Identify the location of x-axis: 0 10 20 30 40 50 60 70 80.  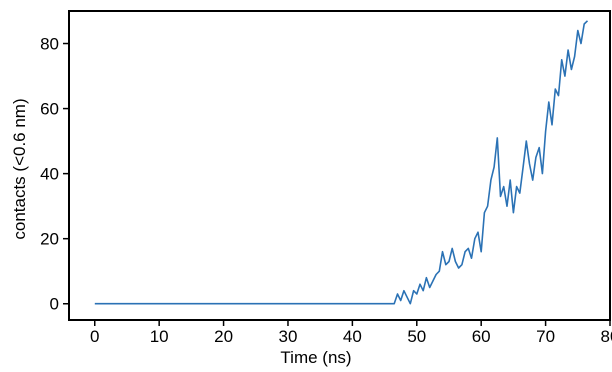
(351, 333).